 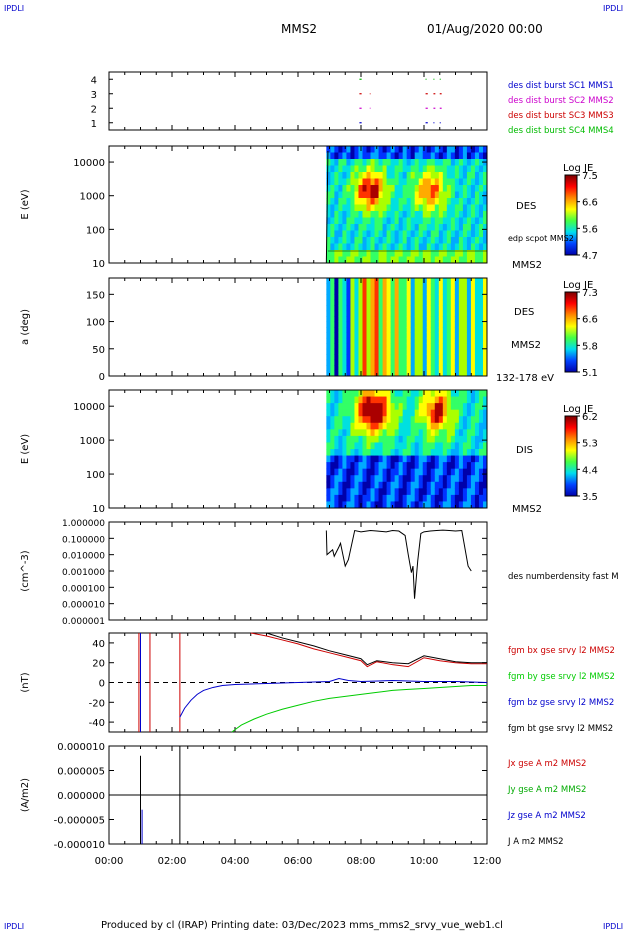 I want to click on current-ylabel: (A/m2), so click(x=25, y=795).